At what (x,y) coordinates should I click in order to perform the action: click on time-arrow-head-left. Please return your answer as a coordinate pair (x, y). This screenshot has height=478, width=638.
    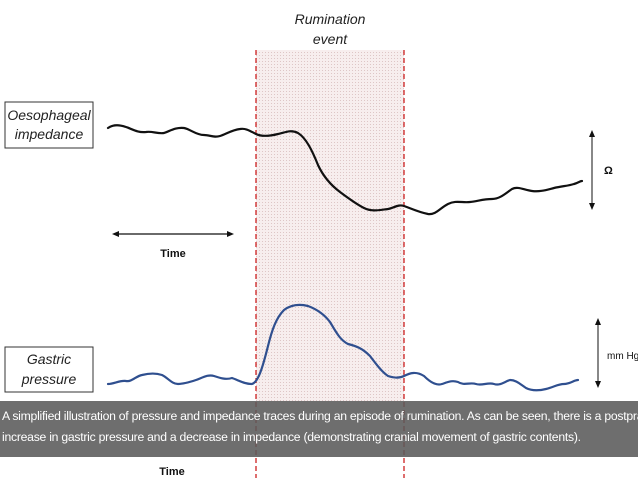
    Looking at the image, I should click on (115, 234).